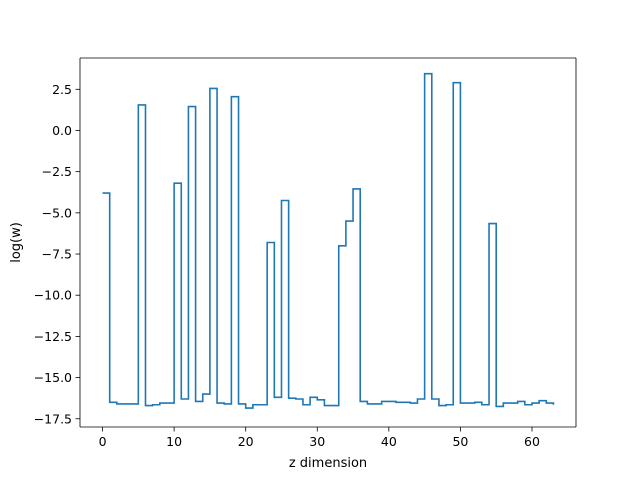 The width and height of the screenshot is (640, 480). What do you see at coordinates (57, 212) in the screenshot?
I see `y-tick-label: −5.0` at bounding box center [57, 212].